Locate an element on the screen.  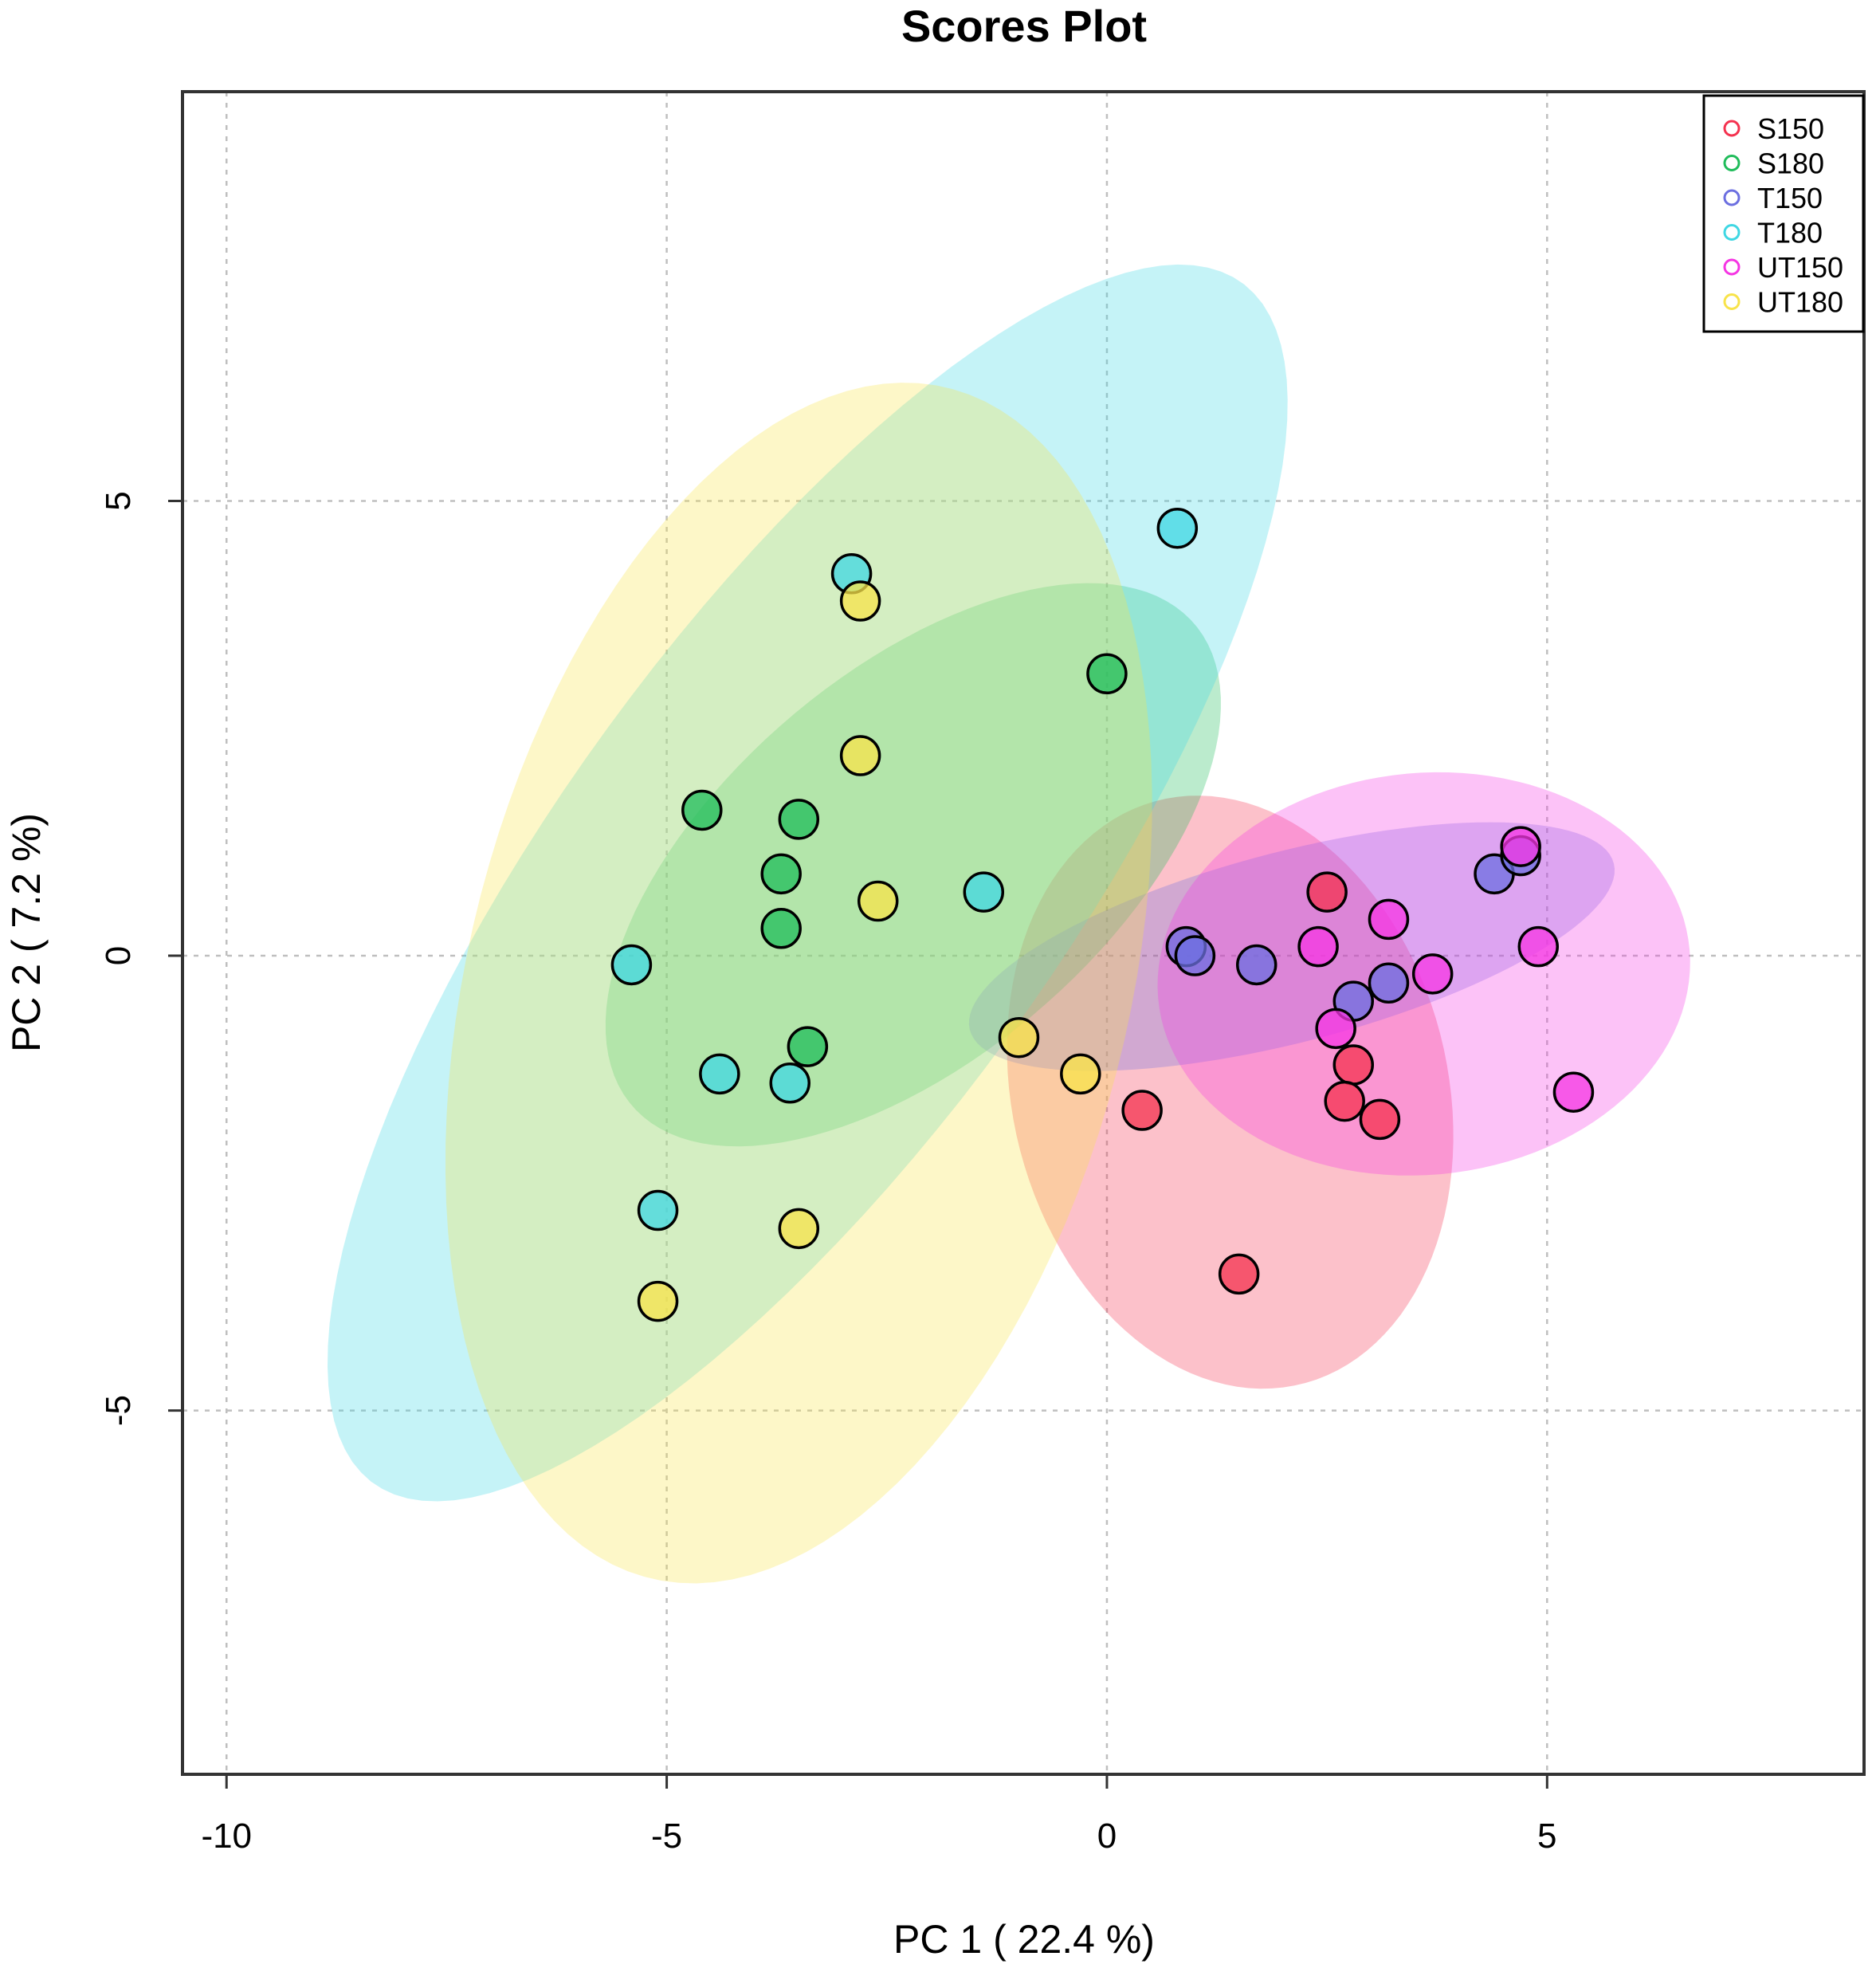
ellipse-s180 is located at coordinates (913, 865).